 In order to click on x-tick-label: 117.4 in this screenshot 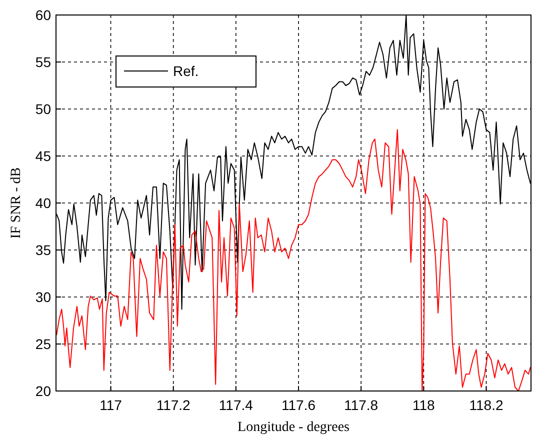, I will do `click(236, 405)`.